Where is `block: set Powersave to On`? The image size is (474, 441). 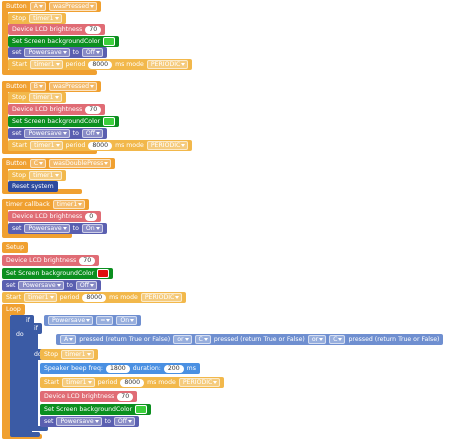 block: set Powersave to On is located at coordinates (57, 228).